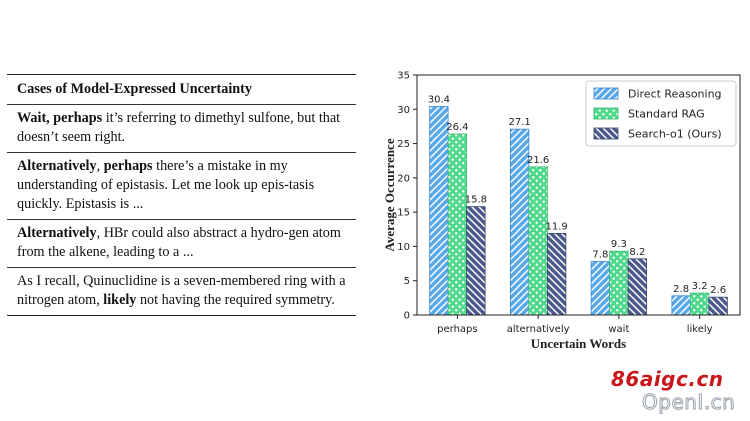  Describe the element at coordinates (619, 244) in the screenshot. I see `bar-value-label: 9.3` at that location.